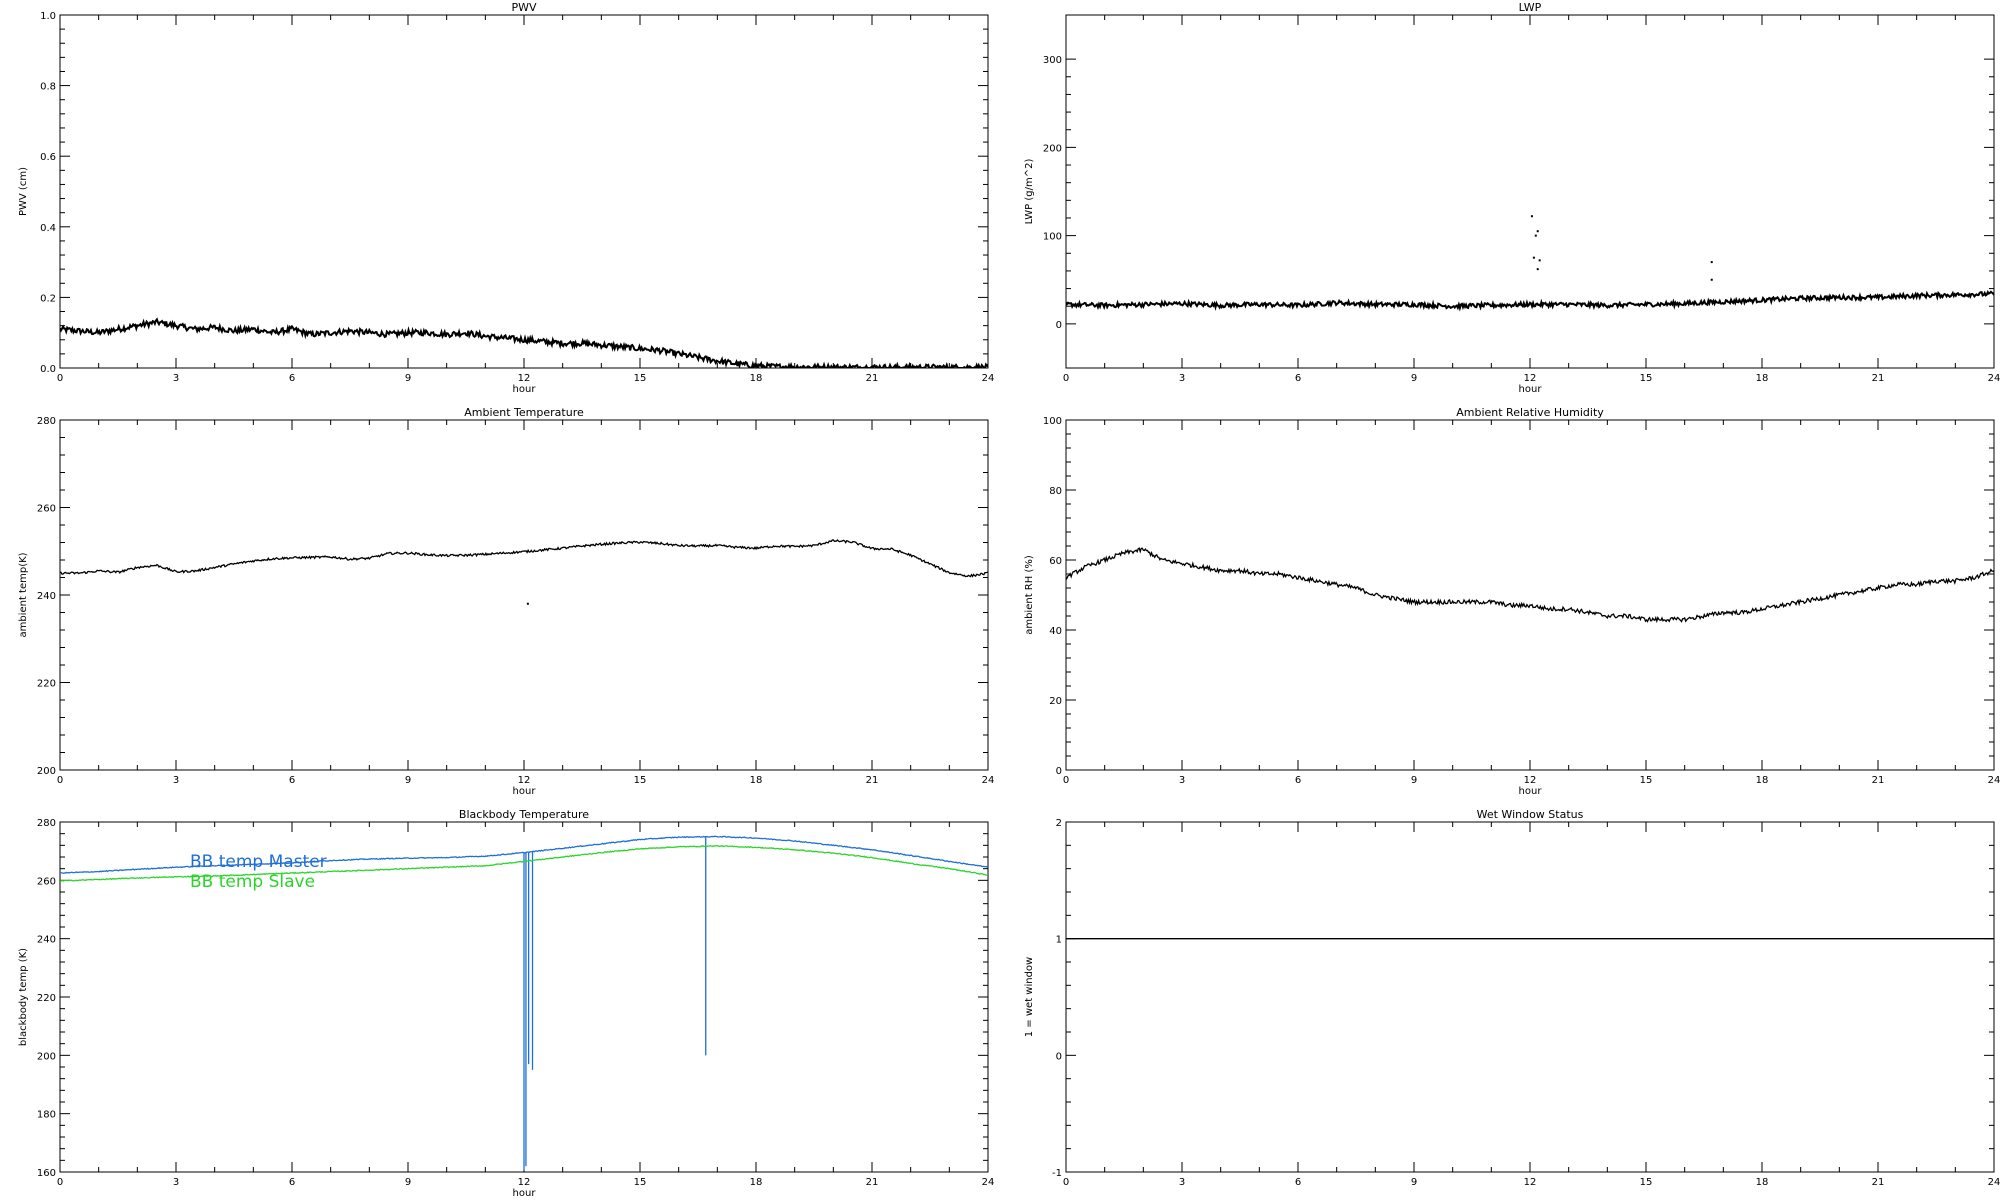  I want to click on y-tick-label: 0.8, so click(48, 87).